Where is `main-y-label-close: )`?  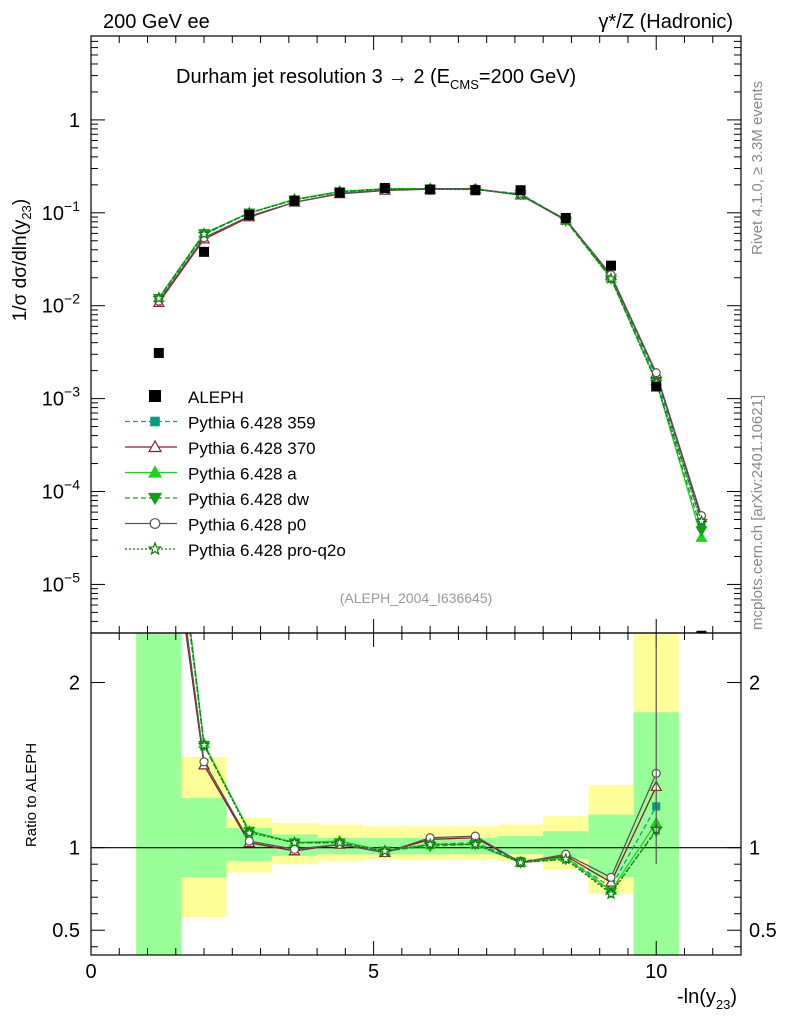
main-y-label-close: ) is located at coordinates (20, 202).